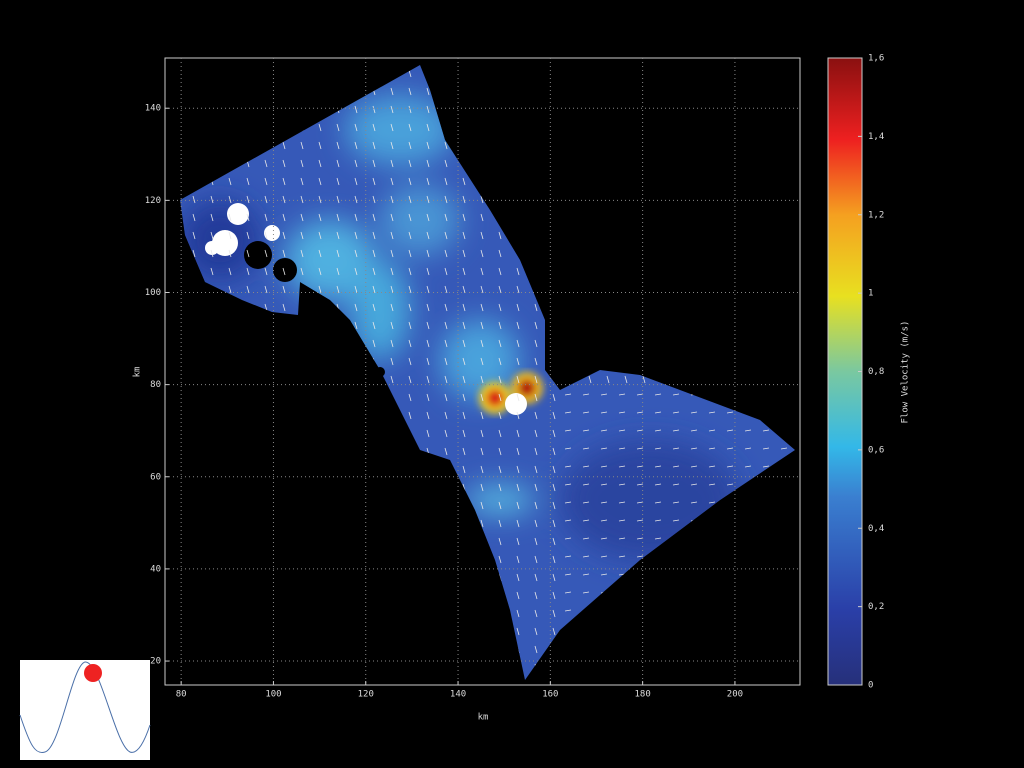 The height and width of the screenshot is (768, 1024). What do you see at coordinates (845, 371) in the screenshot?
I see `colorbar` at bounding box center [845, 371].